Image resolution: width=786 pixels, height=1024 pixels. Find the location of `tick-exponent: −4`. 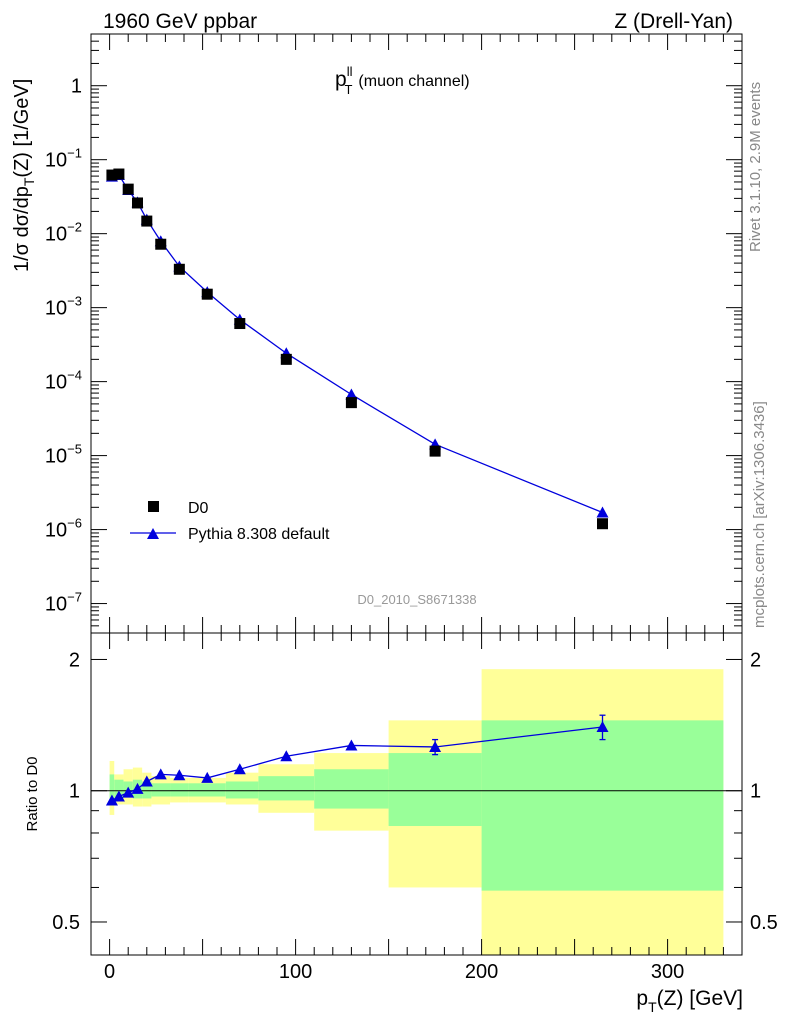

tick-exponent: −4 is located at coordinates (74, 375).